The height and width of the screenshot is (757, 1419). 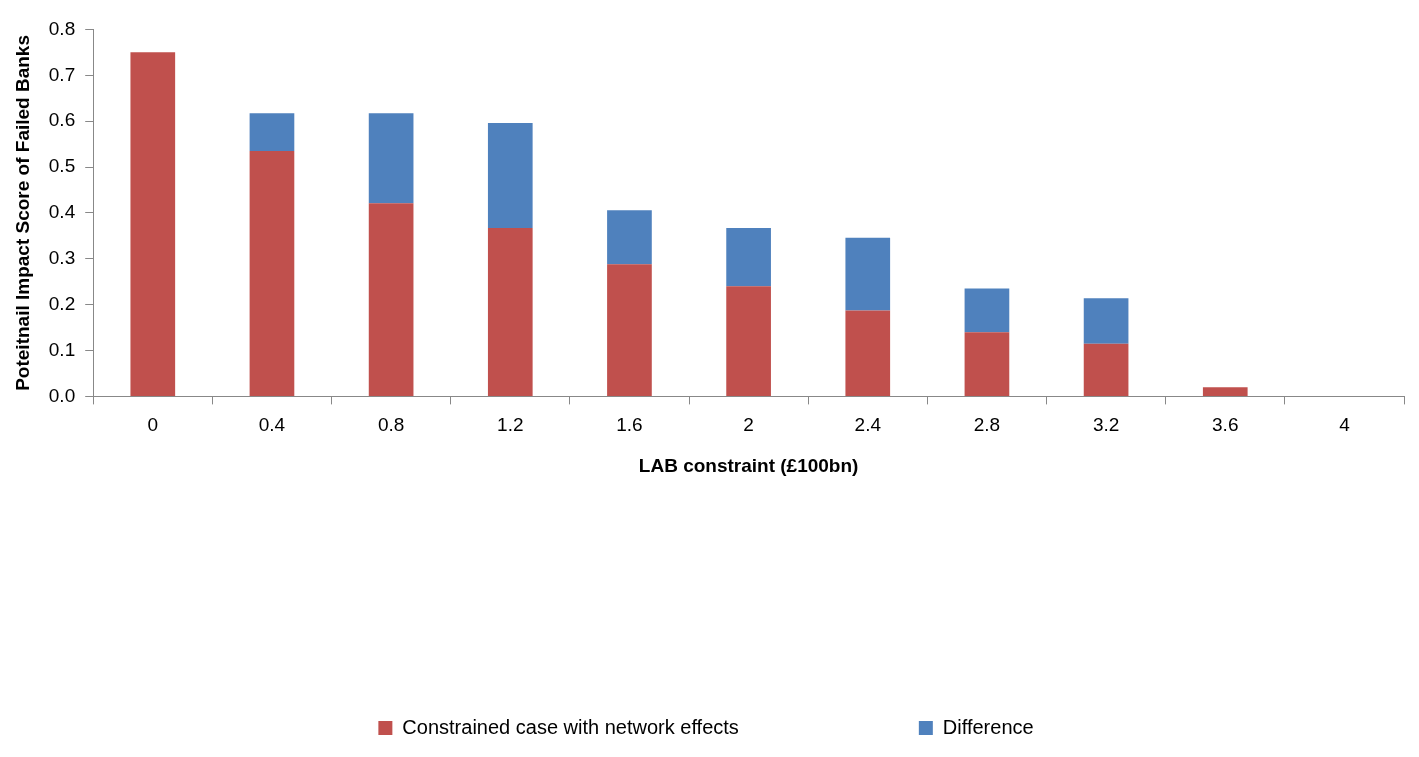 What do you see at coordinates (62, 120) in the screenshot?
I see `y-tick-label: 0.6` at bounding box center [62, 120].